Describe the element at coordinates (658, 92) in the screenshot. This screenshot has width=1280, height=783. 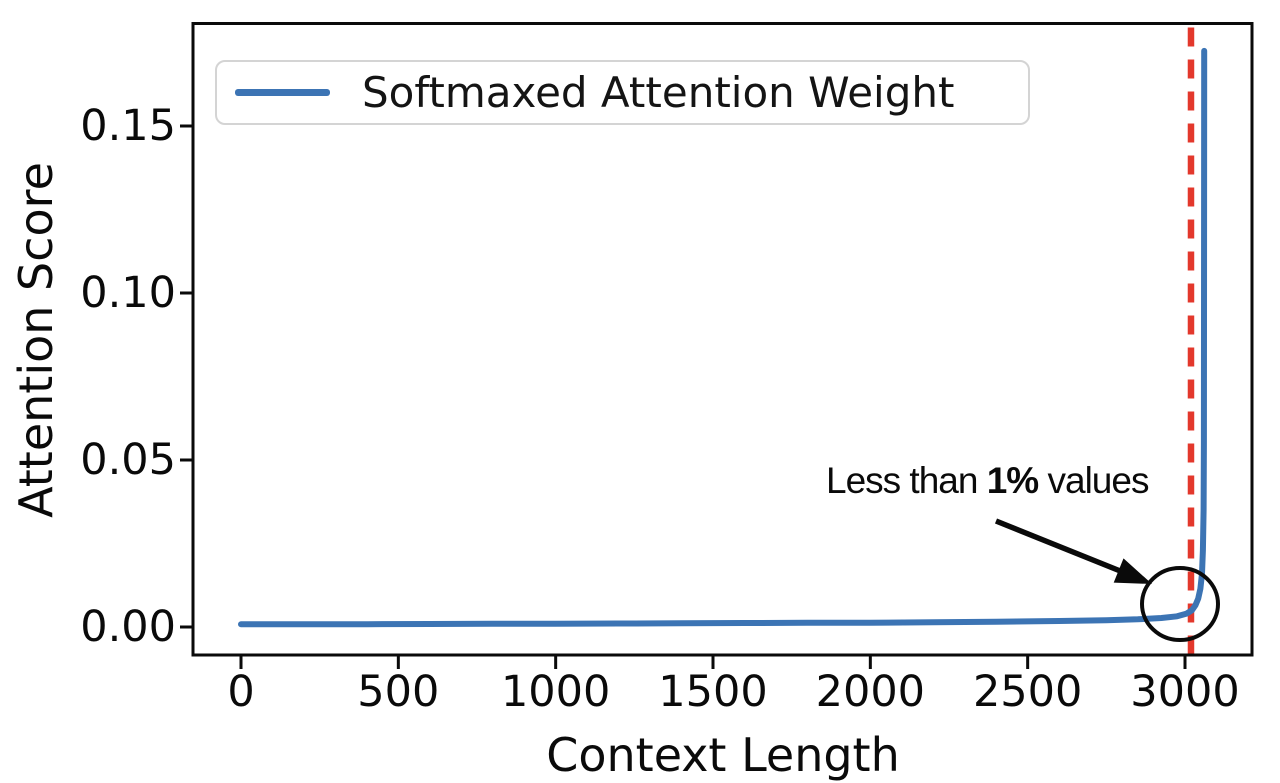
I see `legend-label: Softmaxed Attention Weight` at that location.